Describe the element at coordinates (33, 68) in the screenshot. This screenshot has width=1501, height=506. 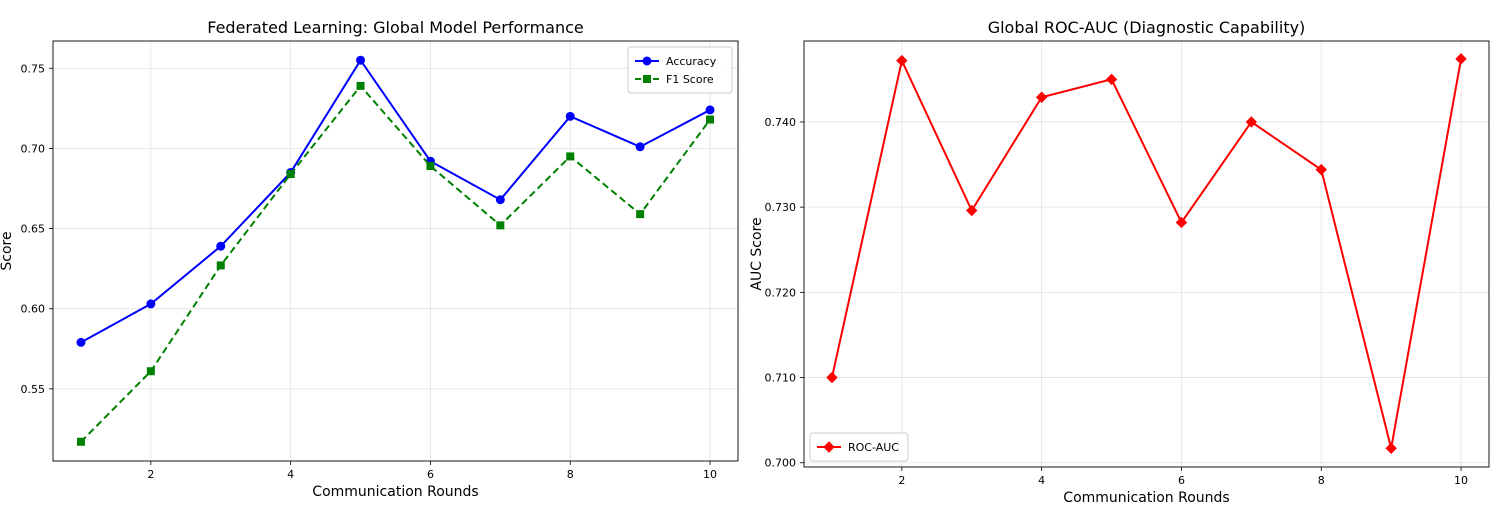
I see `y-tick-label: 0.75` at that location.